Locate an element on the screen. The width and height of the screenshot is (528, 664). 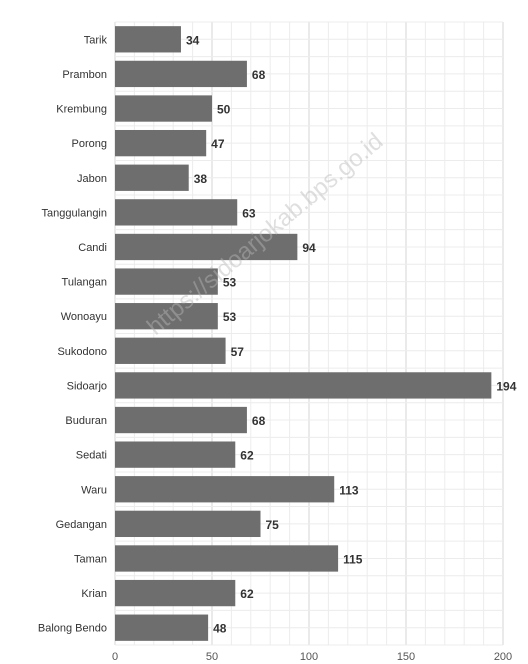
bar-prambon is located at coordinates (181, 74).